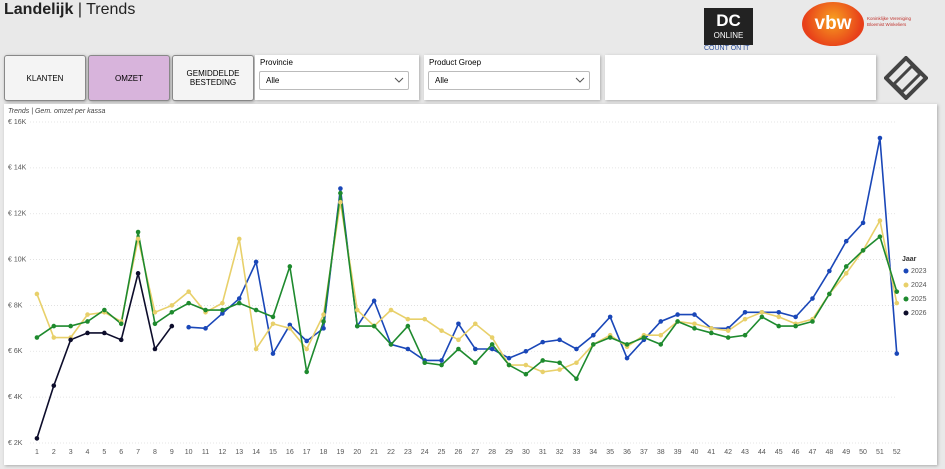 Image resolution: width=945 pixels, height=469 pixels. What do you see at coordinates (740, 77) in the screenshot?
I see `empty-panel` at bounding box center [740, 77].